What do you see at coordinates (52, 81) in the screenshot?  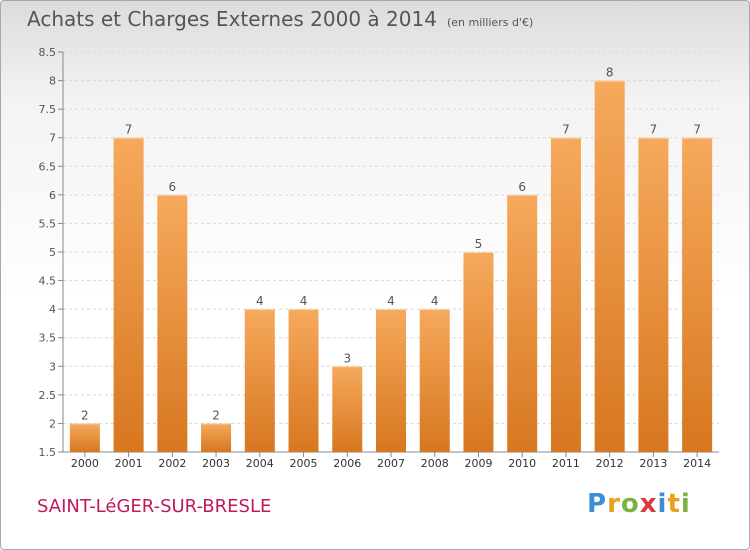 I see `y-tick-label: 8` at bounding box center [52, 81].